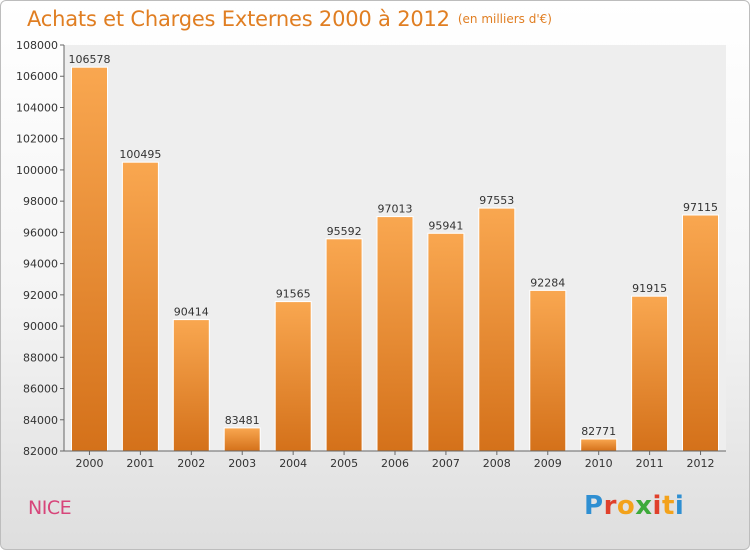 The width and height of the screenshot is (750, 550). Describe the element at coordinates (40, 420) in the screenshot. I see `y-tick-label-84000: 84000` at that location.